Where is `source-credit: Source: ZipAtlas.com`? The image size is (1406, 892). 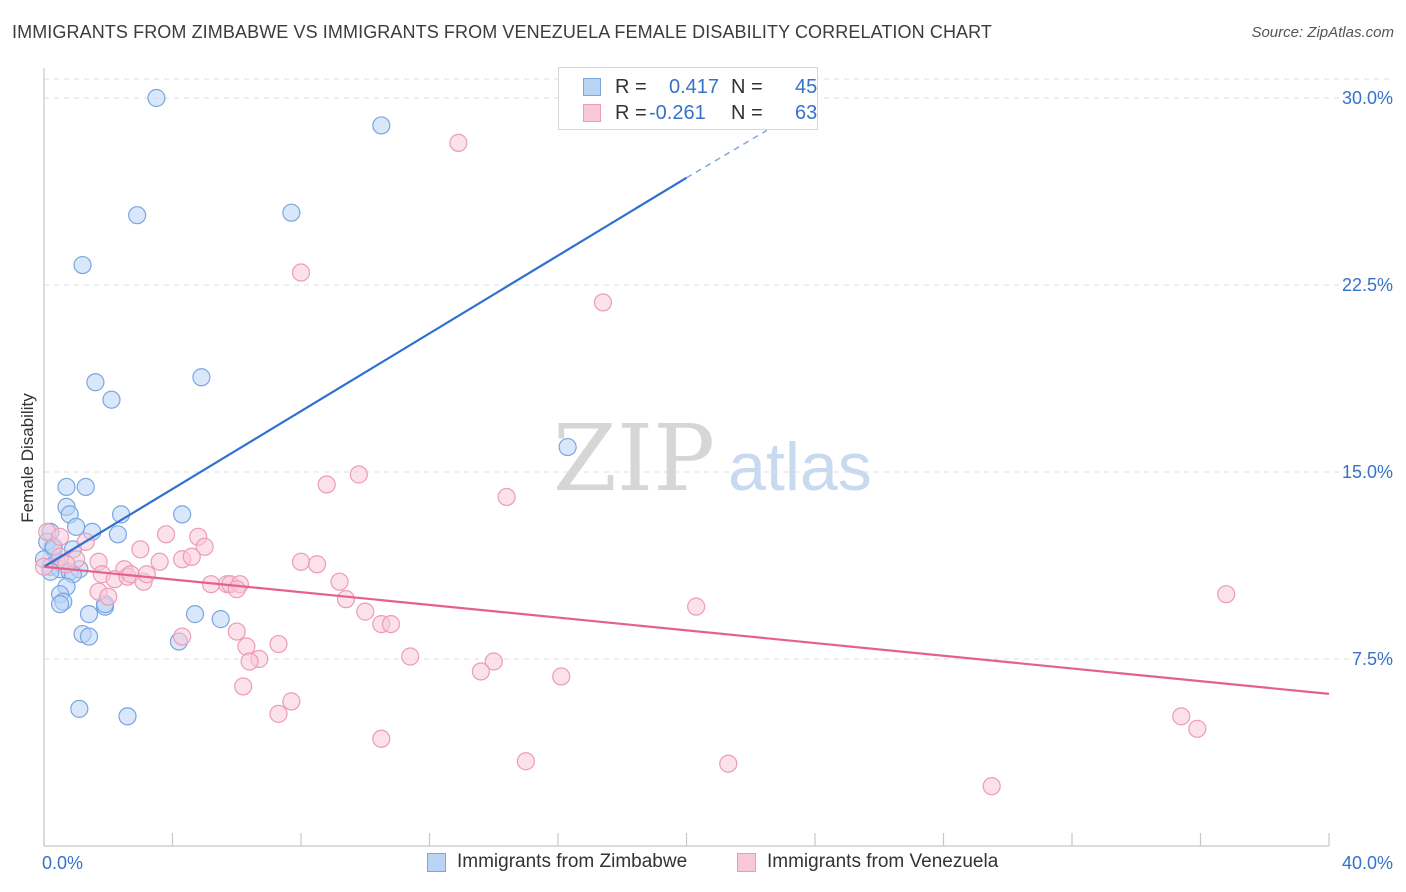 source-credit: Source: ZipAtlas.com is located at coordinates (1322, 32).